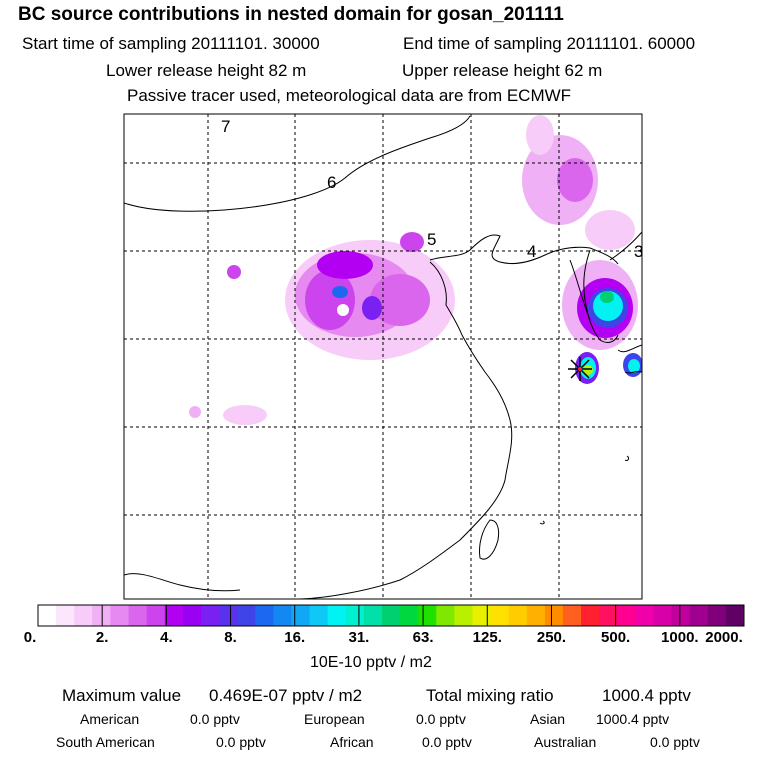 The image size is (768, 768). I want to click on colorbar-tick-label: 16., so click(295, 637).